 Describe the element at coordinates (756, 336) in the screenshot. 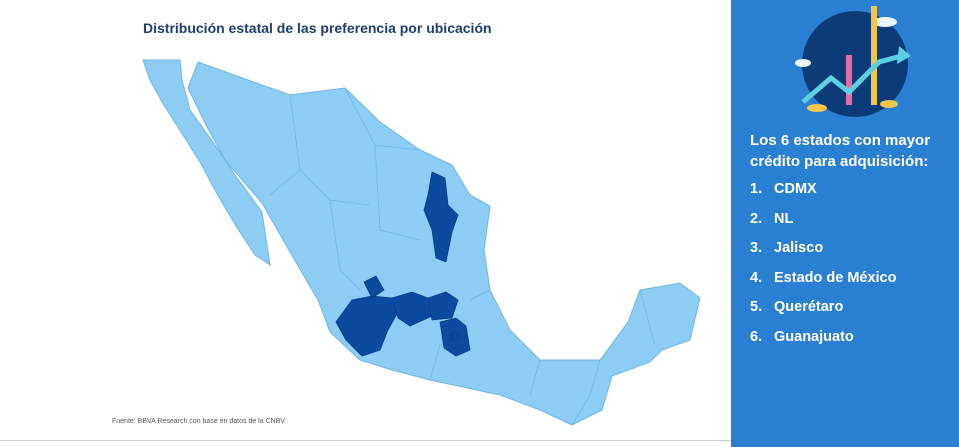

I see `ranking-number: 6.` at that location.